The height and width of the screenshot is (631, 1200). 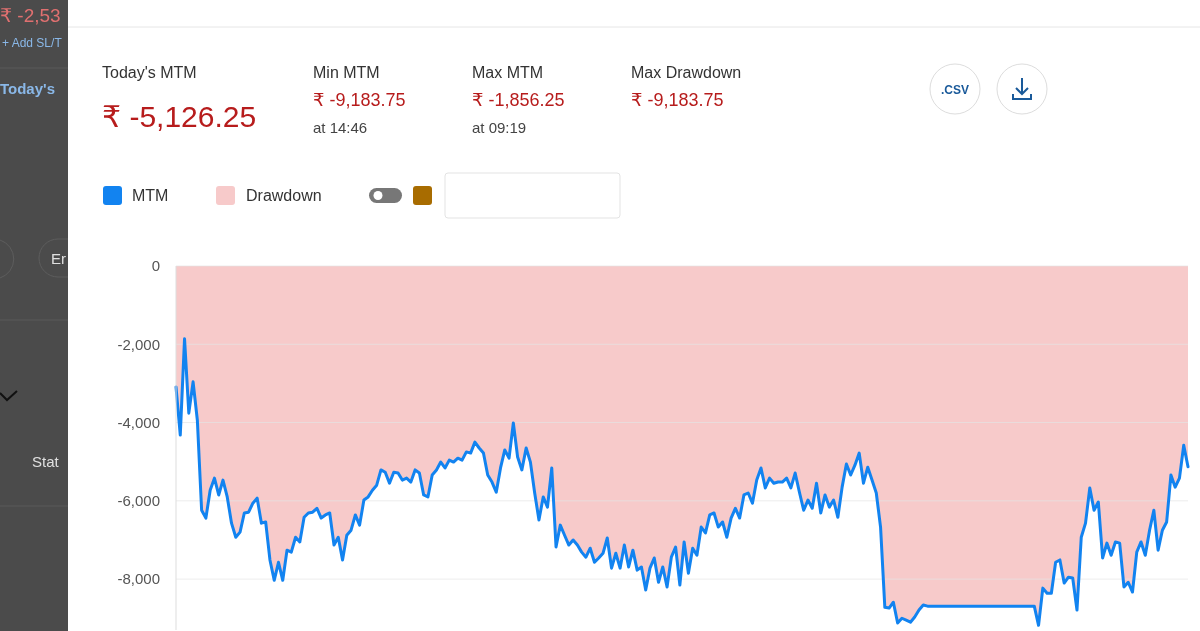 I want to click on text: Stat, so click(x=46, y=461).